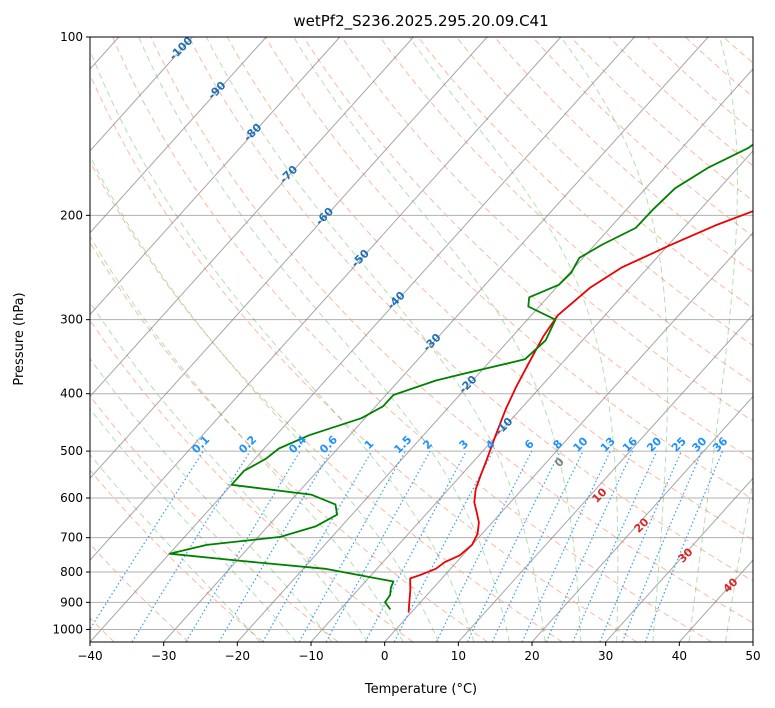 This screenshot has width=775, height=708. Describe the element at coordinates (654, 444) in the screenshot. I see `mixing-ratio-label: 20` at that location.